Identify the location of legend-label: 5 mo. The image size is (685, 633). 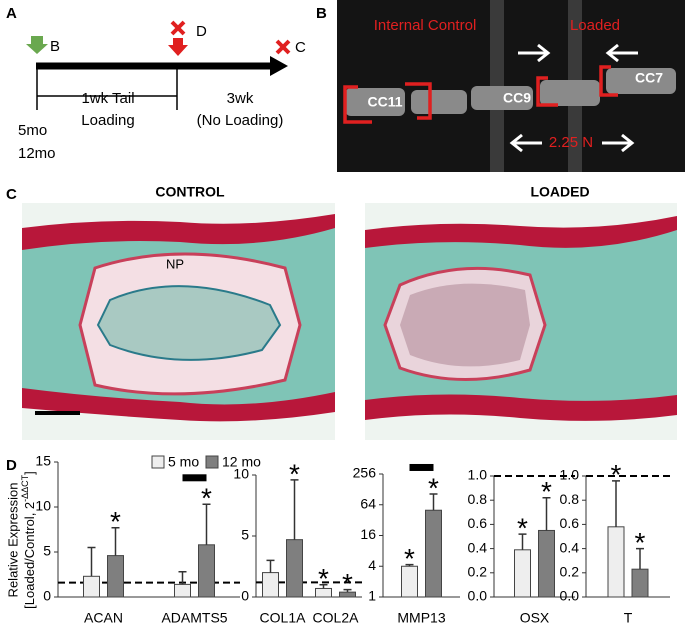
(183, 462).